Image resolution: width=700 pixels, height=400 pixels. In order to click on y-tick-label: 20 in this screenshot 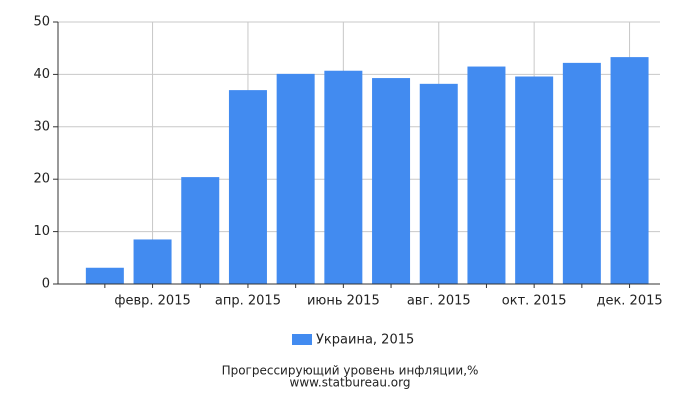, I will do `click(41, 179)`.